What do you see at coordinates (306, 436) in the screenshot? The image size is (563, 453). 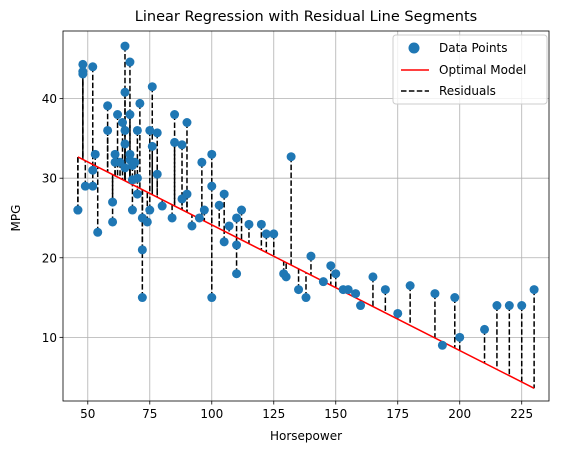 I see `x-axis-label: Horsepower` at bounding box center [306, 436].